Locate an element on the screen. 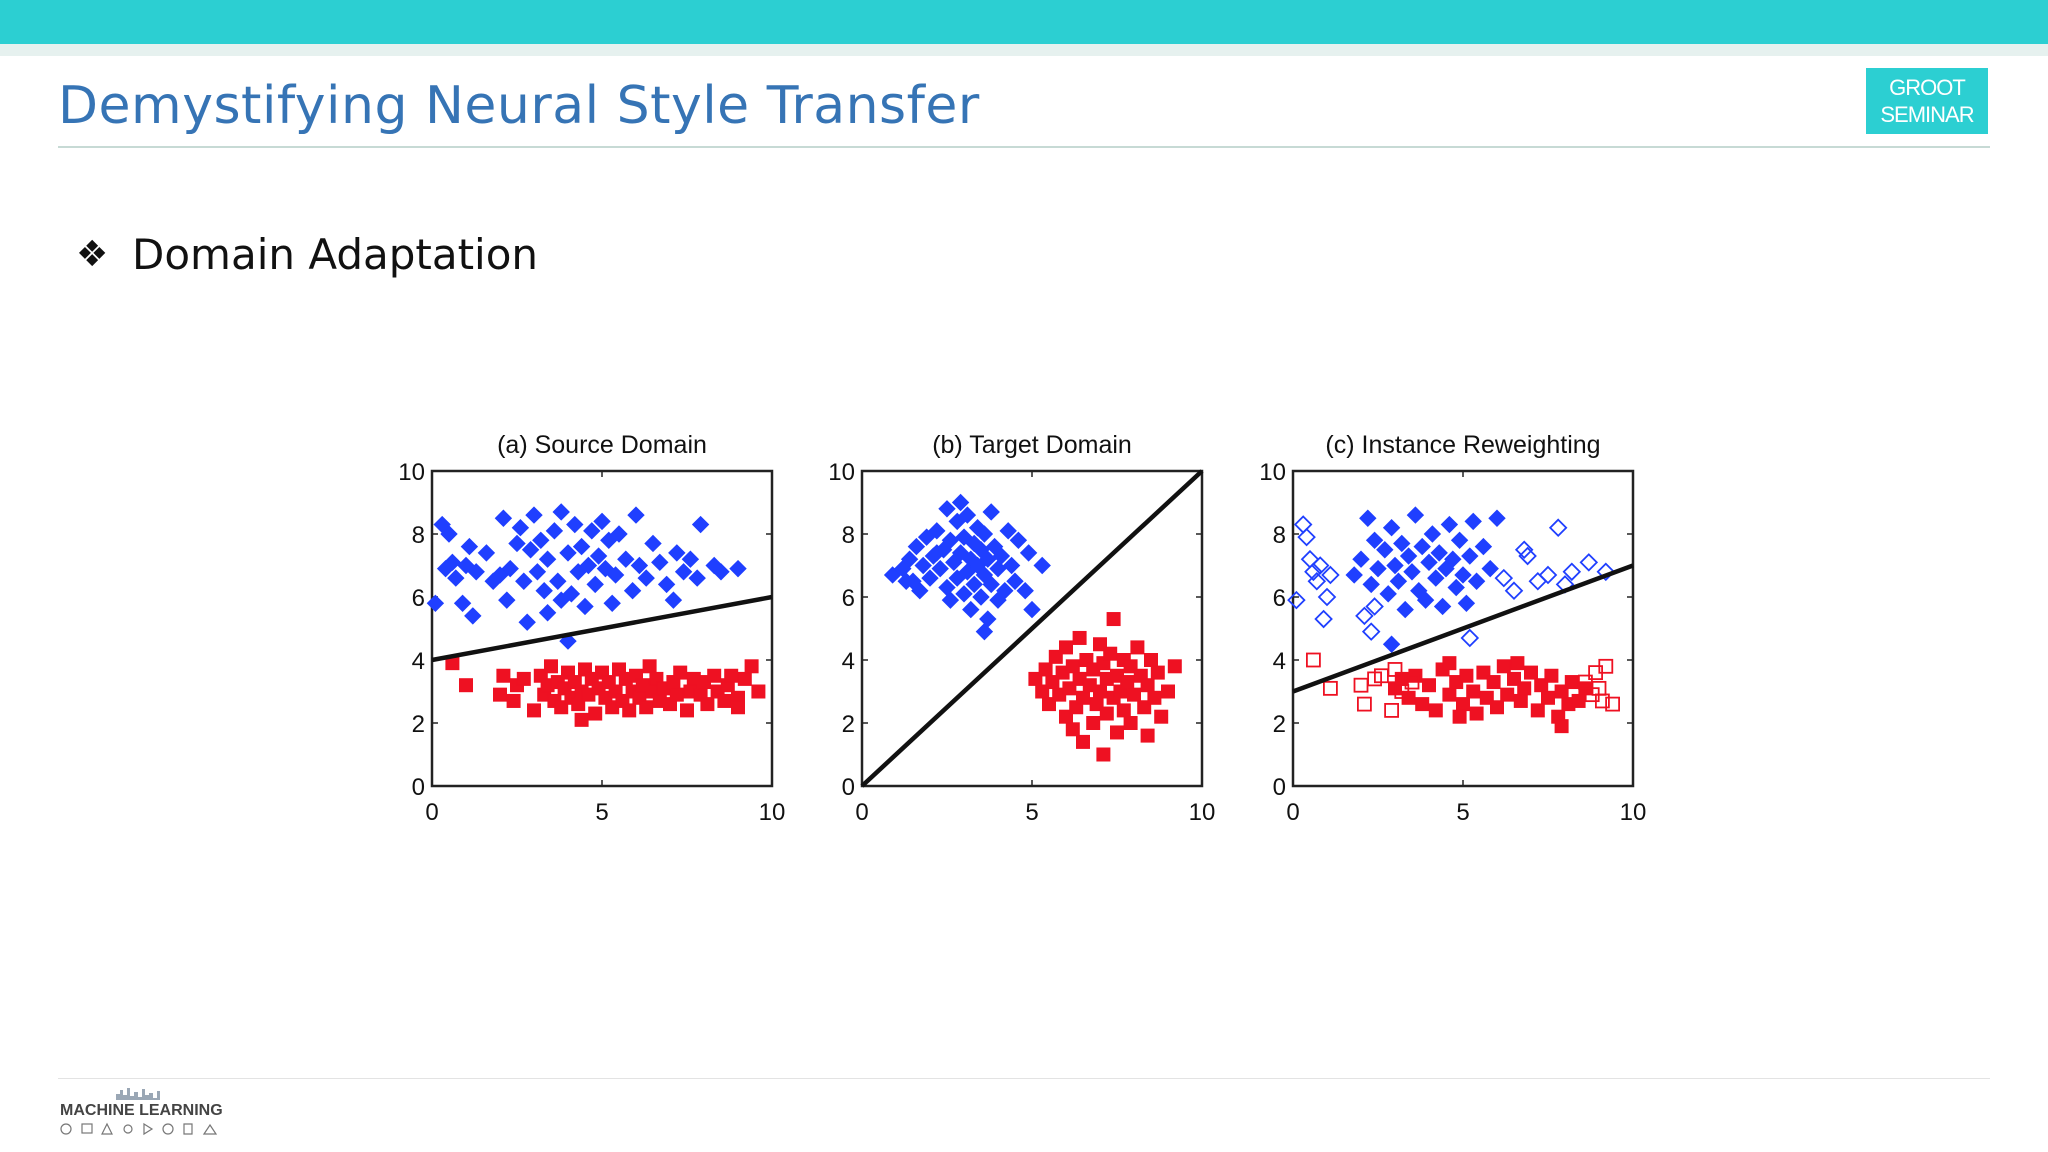  chart-title: (a) Source Domain is located at coordinates (602, 445).